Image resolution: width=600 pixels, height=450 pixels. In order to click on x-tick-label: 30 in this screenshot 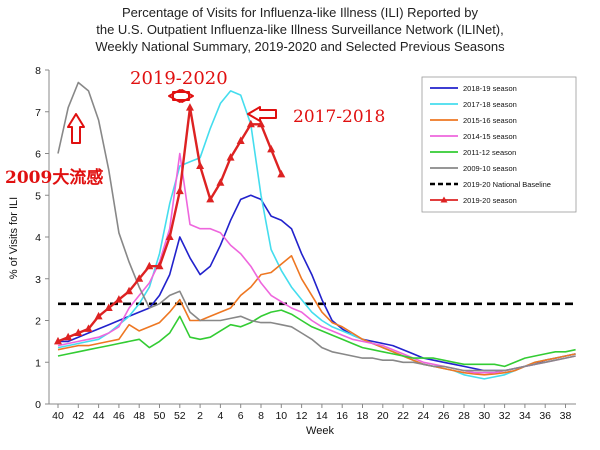, I will do `click(484, 416)`.